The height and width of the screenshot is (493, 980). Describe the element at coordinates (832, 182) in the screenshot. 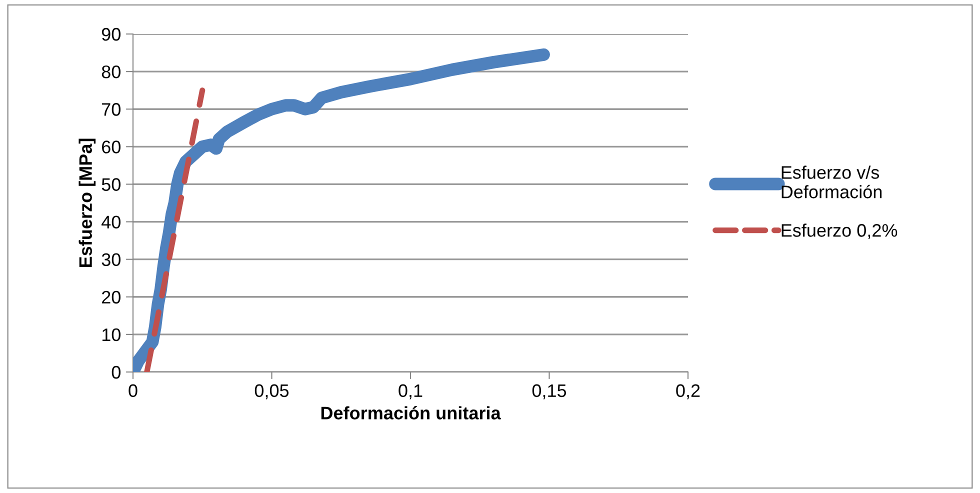

I see `legend-label: Esfuerzo v/s Deformación` at that location.